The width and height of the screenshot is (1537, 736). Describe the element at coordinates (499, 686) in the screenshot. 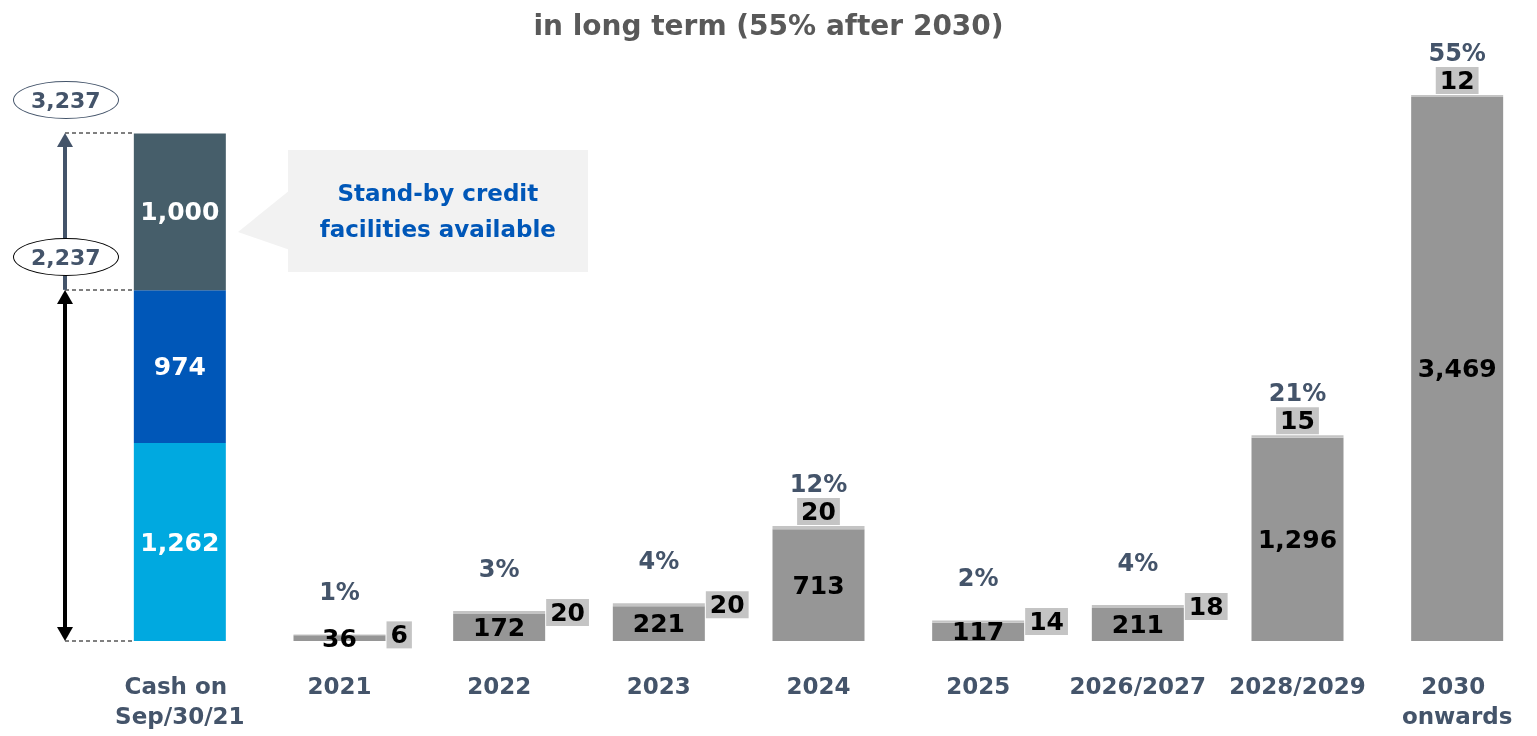

I see `x-tick-label: 2022` at that location.